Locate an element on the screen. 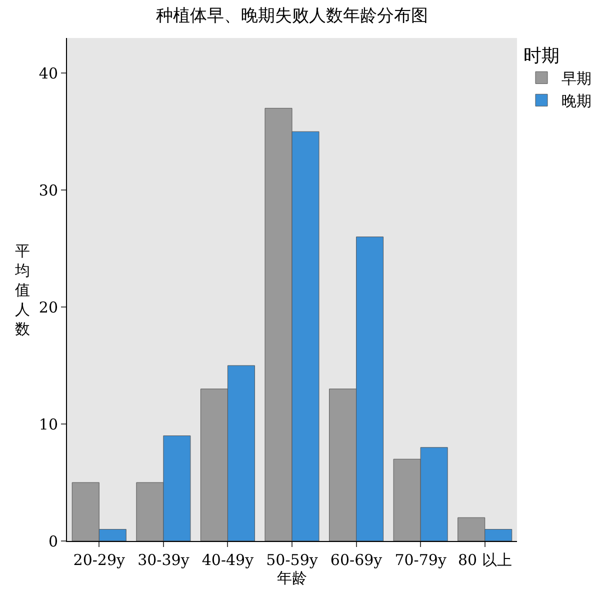 The width and height of the screenshot is (609, 594). x-tick-label: 60-69y is located at coordinates (356, 560).